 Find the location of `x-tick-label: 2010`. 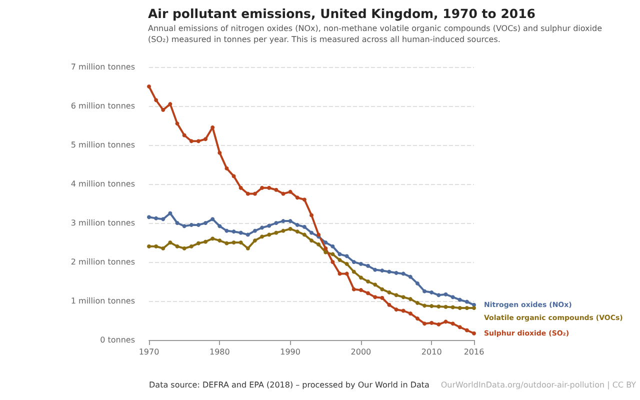

x-tick-label: 2010 is located at coordinates (431, 352).